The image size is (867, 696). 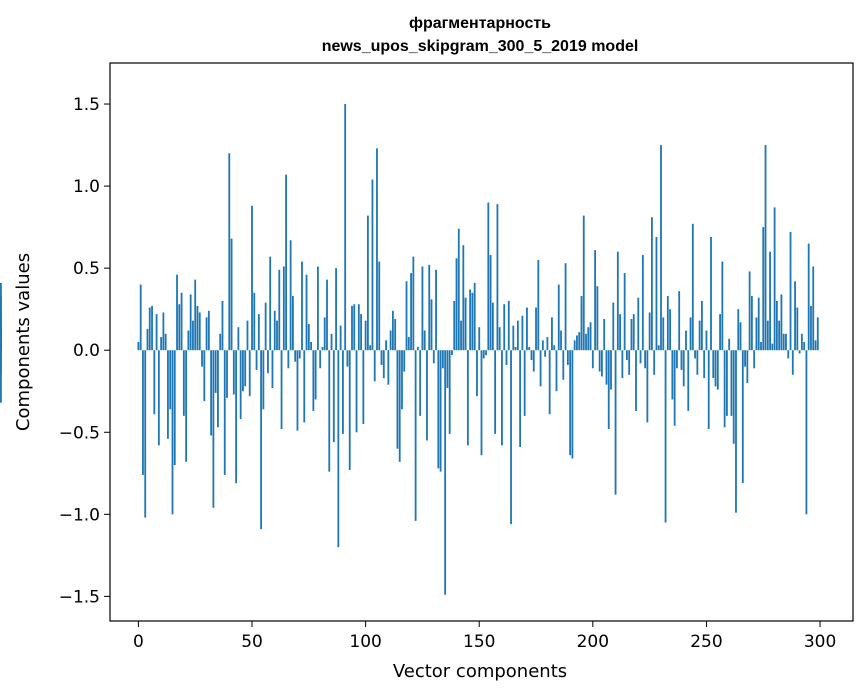 What do you see at coordinates (480, 23) in the screenshot?
I see `chart-title: фрагментарность` at bounding box center [480, 23].